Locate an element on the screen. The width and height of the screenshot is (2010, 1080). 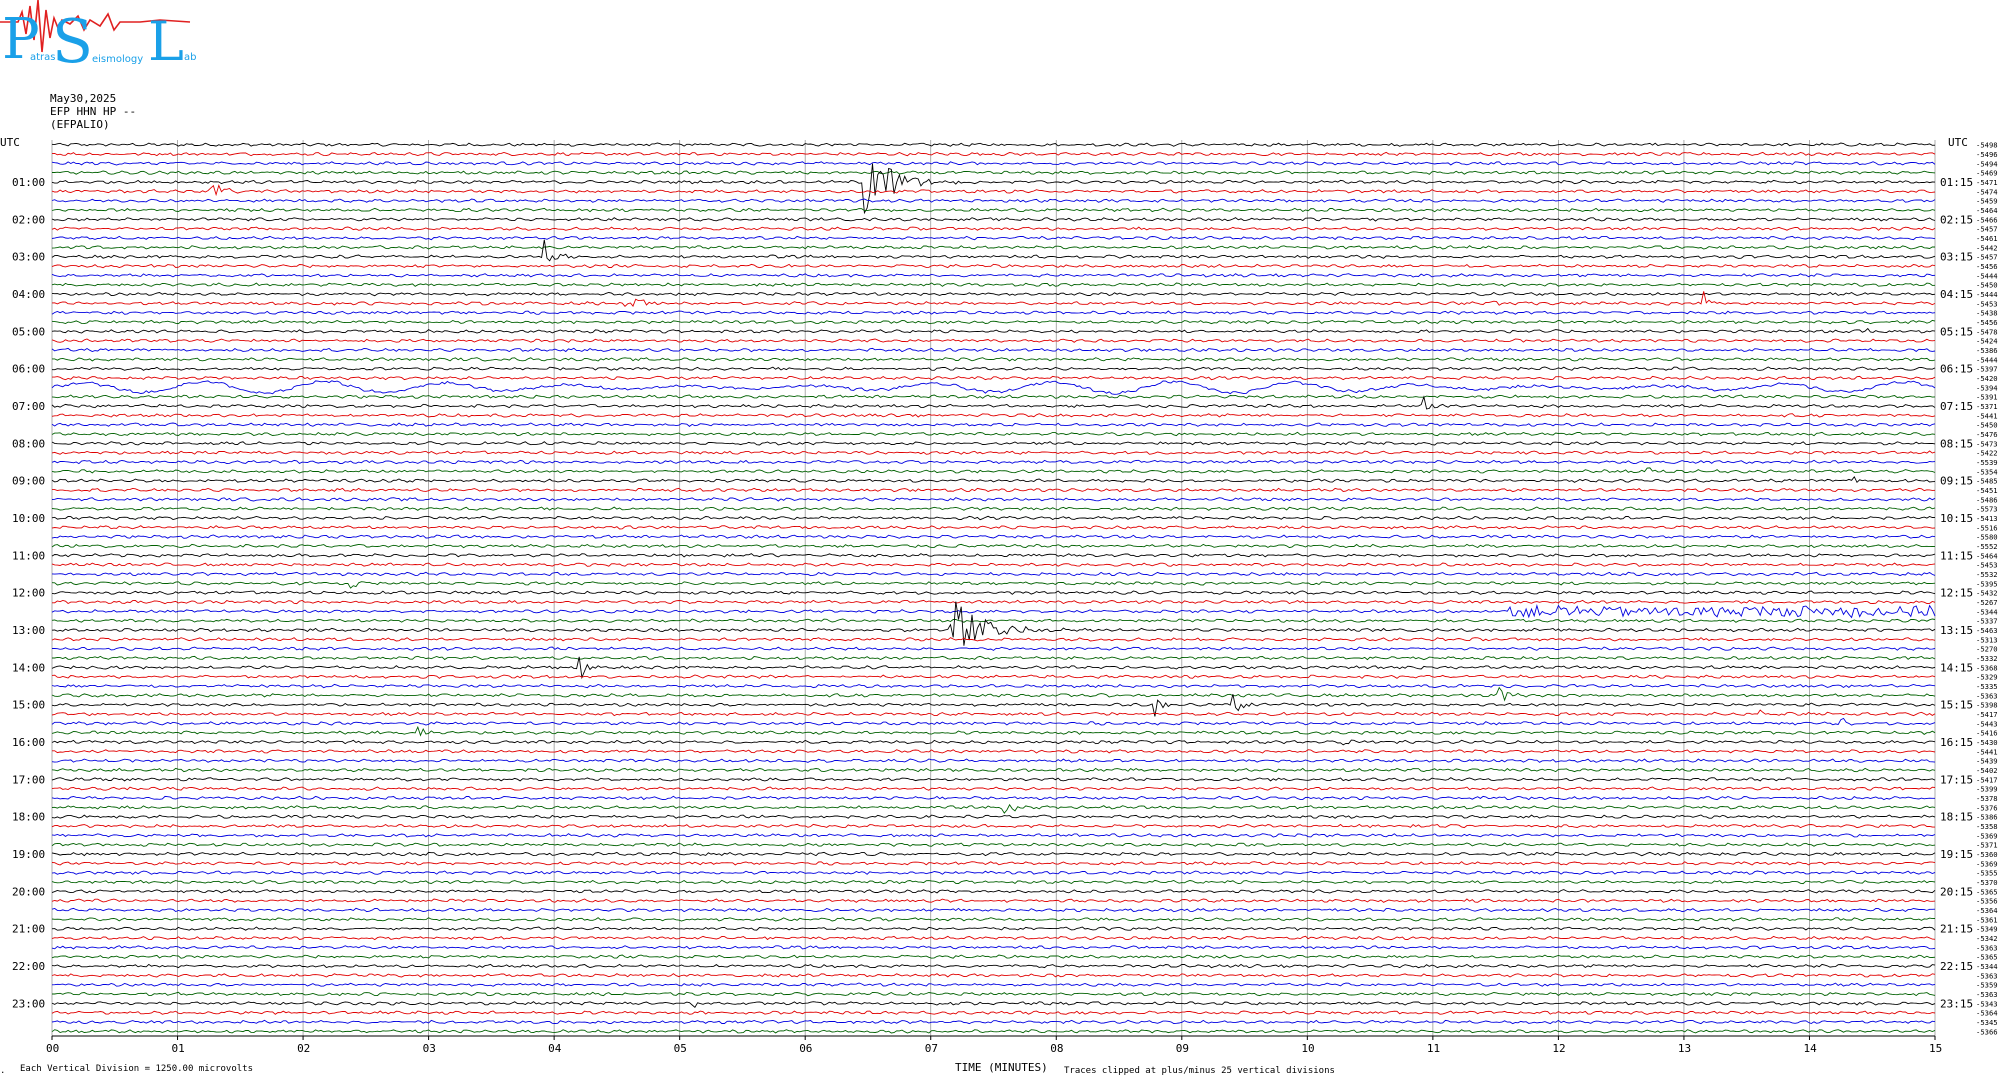
trace-offset-label: -5344 is located at coordinates (1987, 966).